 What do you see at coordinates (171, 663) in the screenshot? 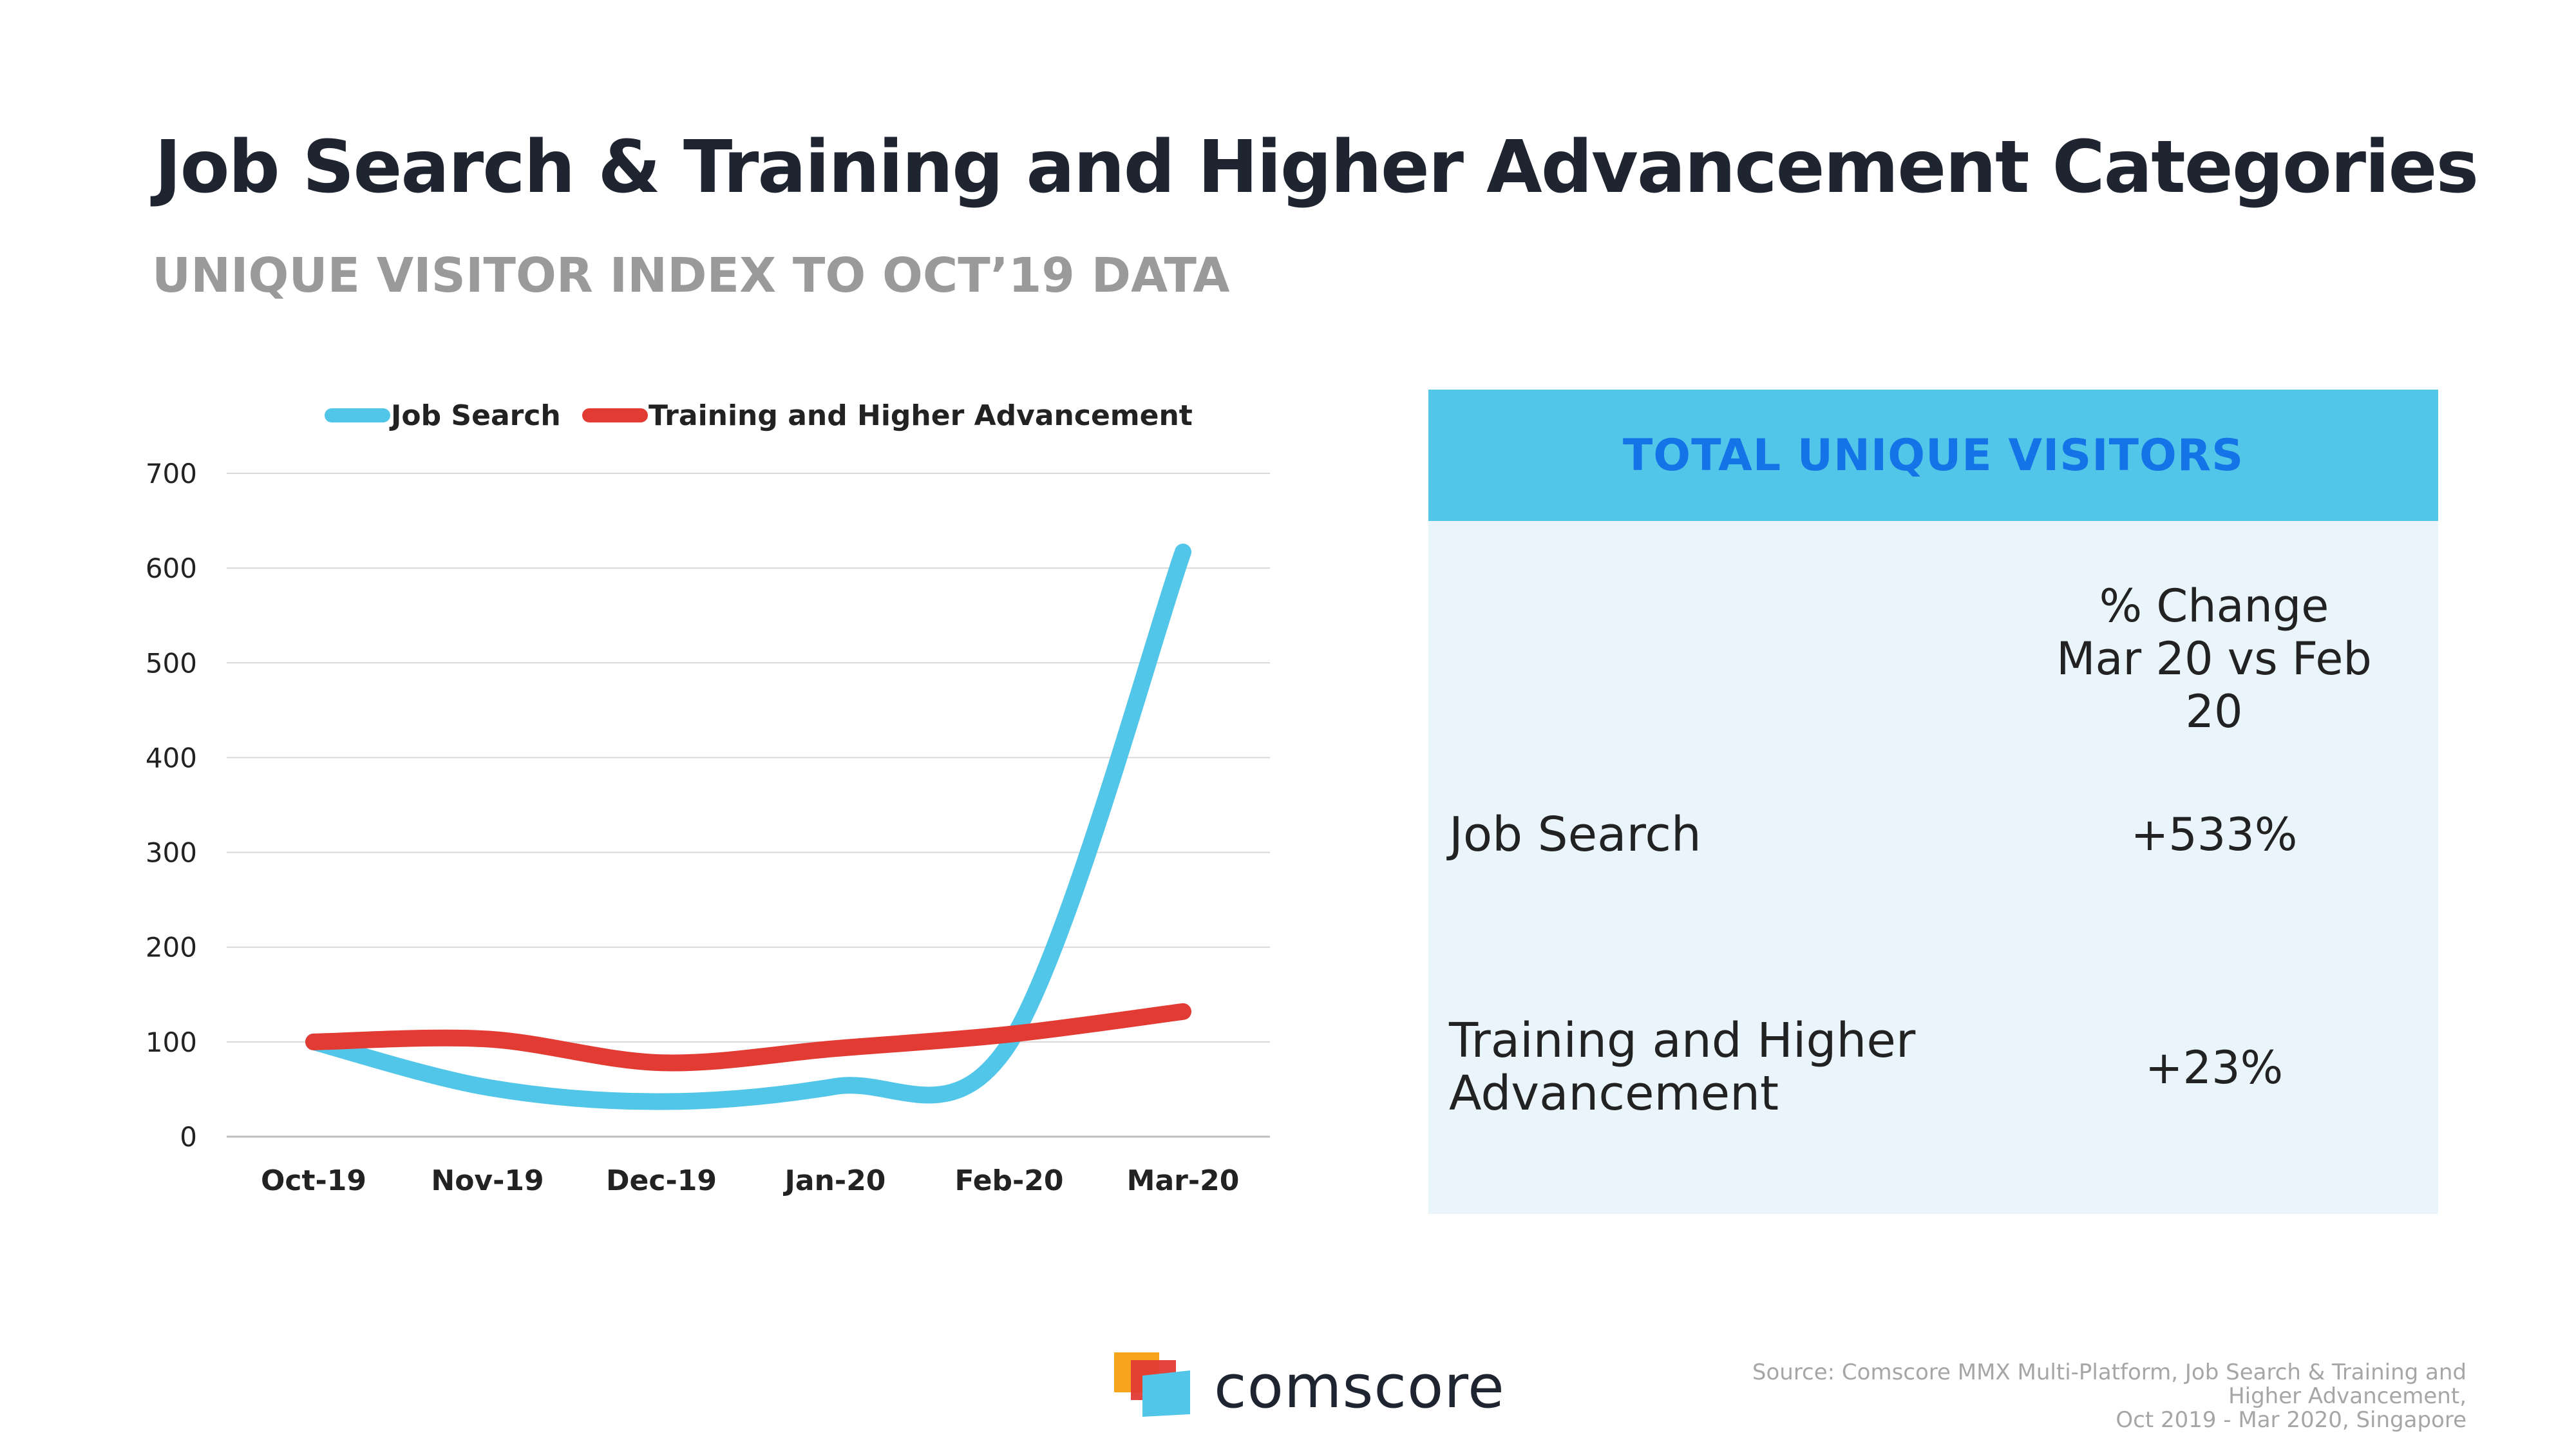
I see `y-tick-label: 500` at bounding box center [171, 663].